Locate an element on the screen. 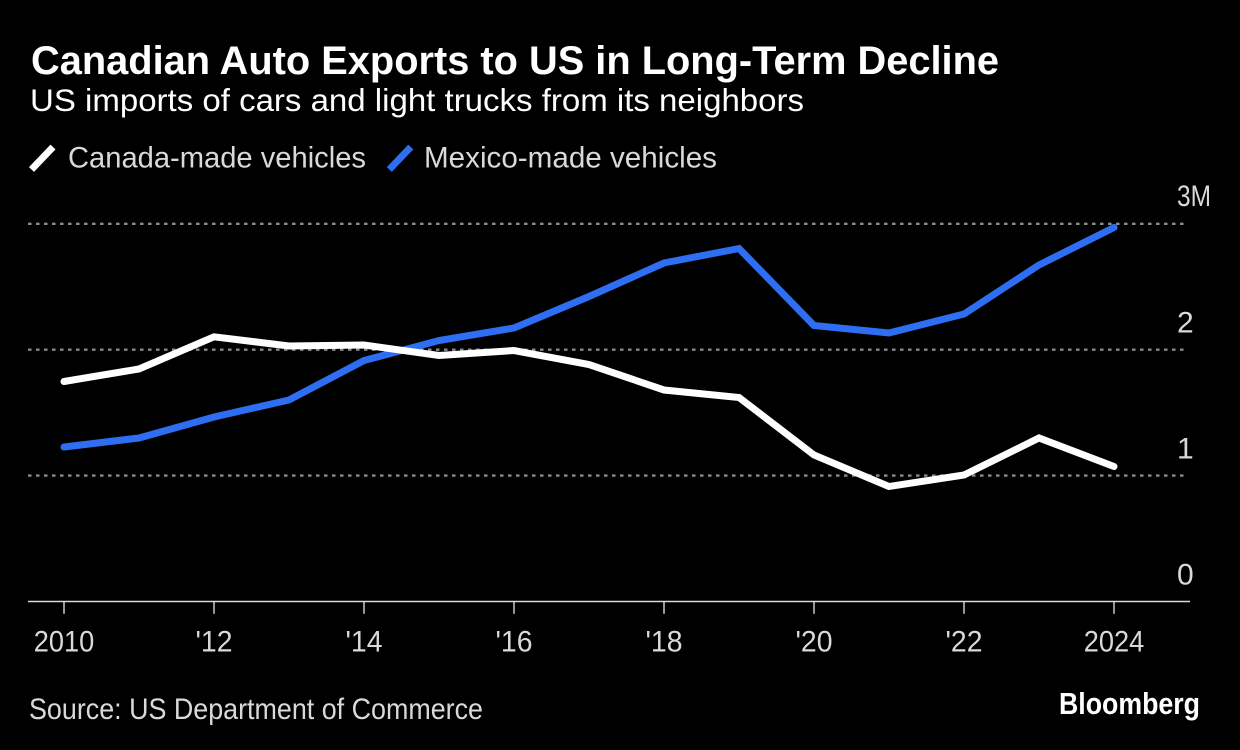 This screenshot has width=1240, height=750. svg-text: '14 is located at coordinates (364, 642).